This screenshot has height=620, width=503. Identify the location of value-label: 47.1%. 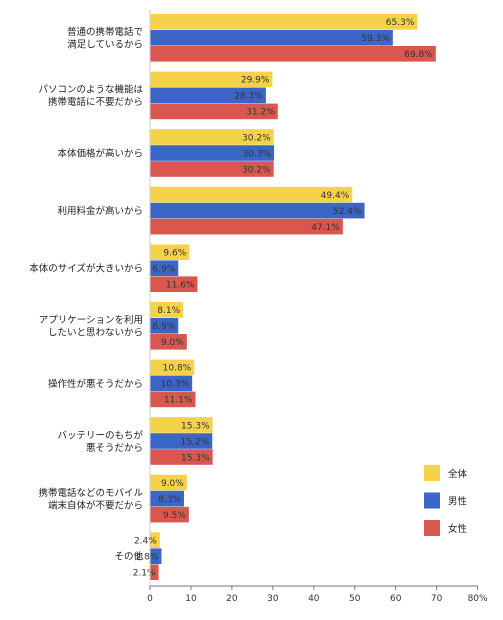
(325, 228).